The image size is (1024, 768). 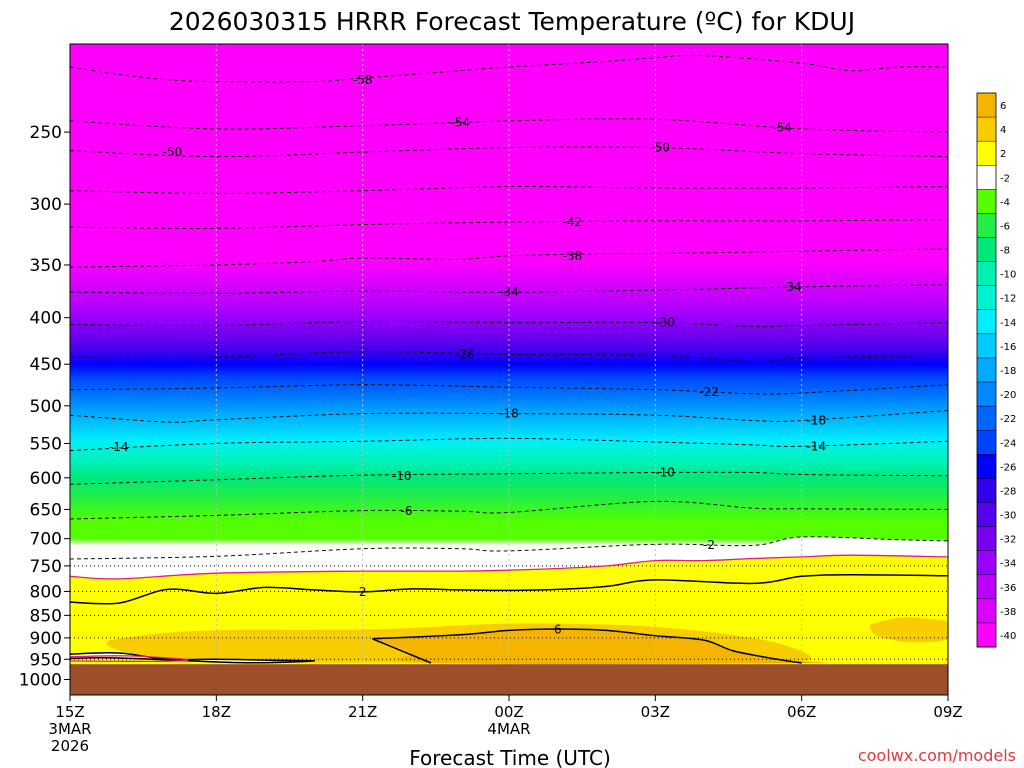 I want to click on contour-label-15: -14, so click(x=816, y=446).